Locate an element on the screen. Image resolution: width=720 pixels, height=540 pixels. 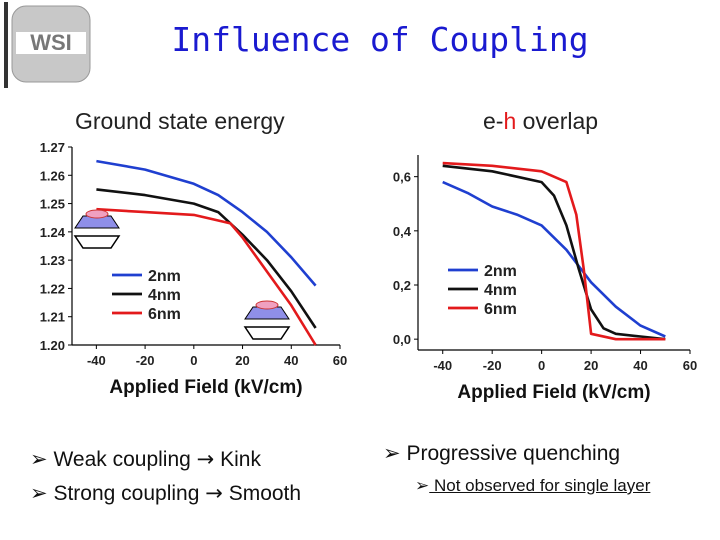
sub-bullet-single-layer: ➢ Not observed for single layer is located at coordinates (516, 485).